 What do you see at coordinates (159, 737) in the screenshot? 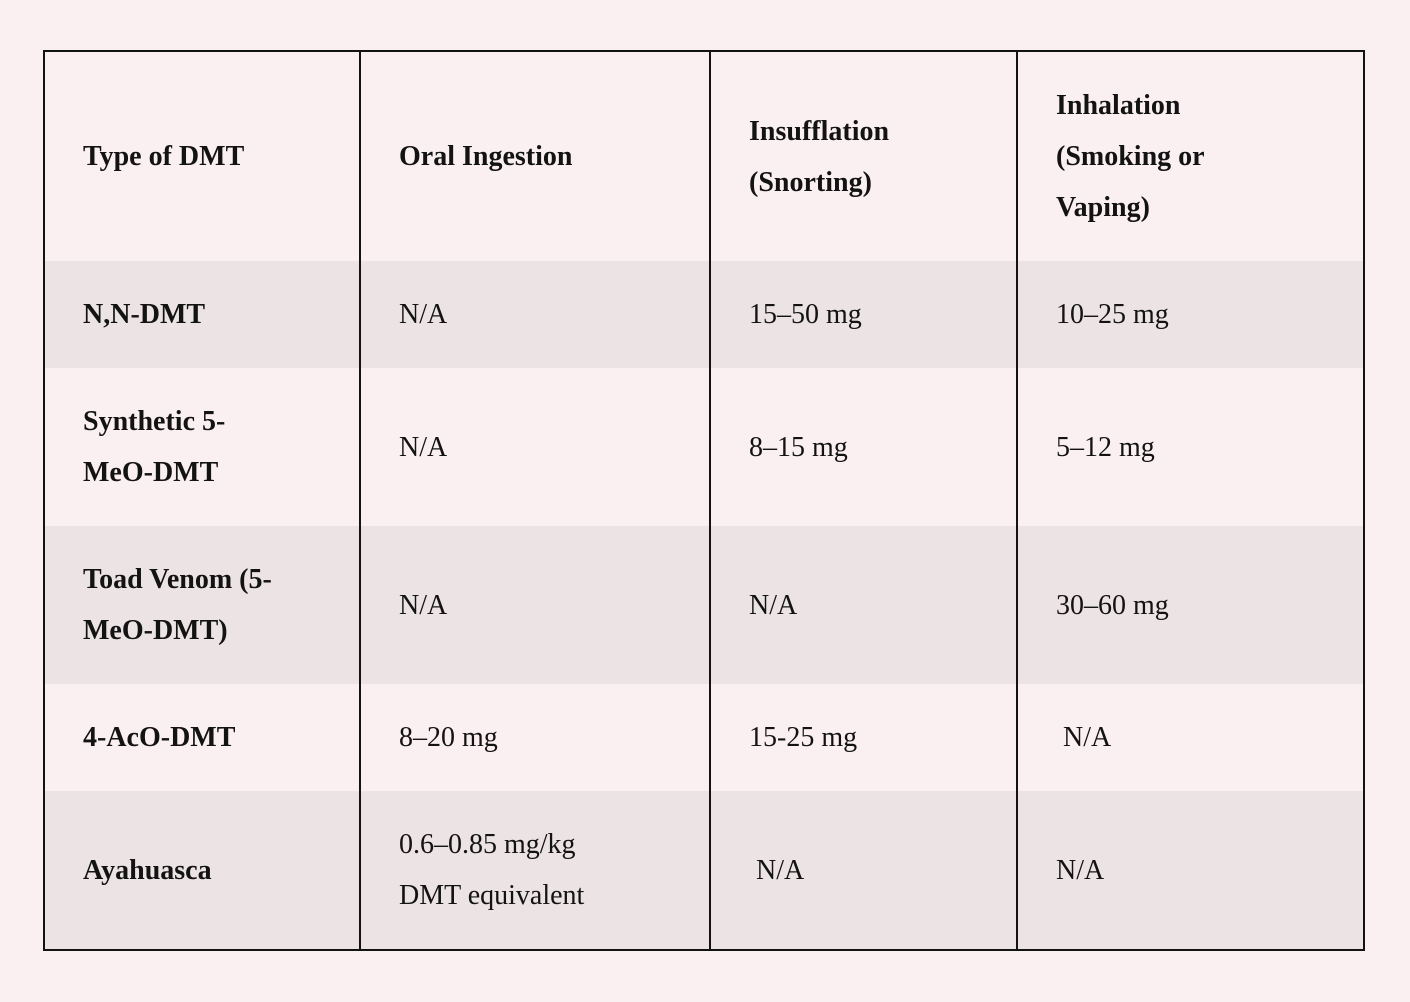
I see `row-label-4-aco-dmt: 4-AcO-DMT` at bounding box center [159, 737].